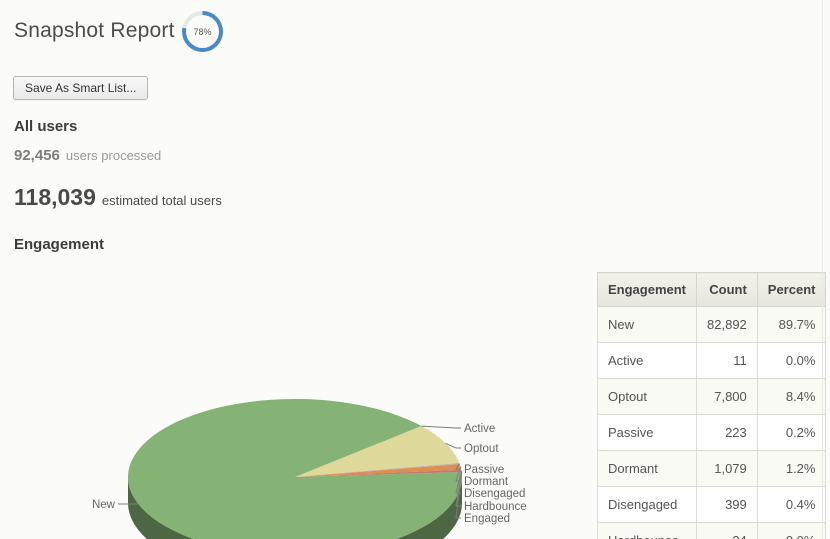  I want to click on table-cell: 8.4%, so click(791, 396).